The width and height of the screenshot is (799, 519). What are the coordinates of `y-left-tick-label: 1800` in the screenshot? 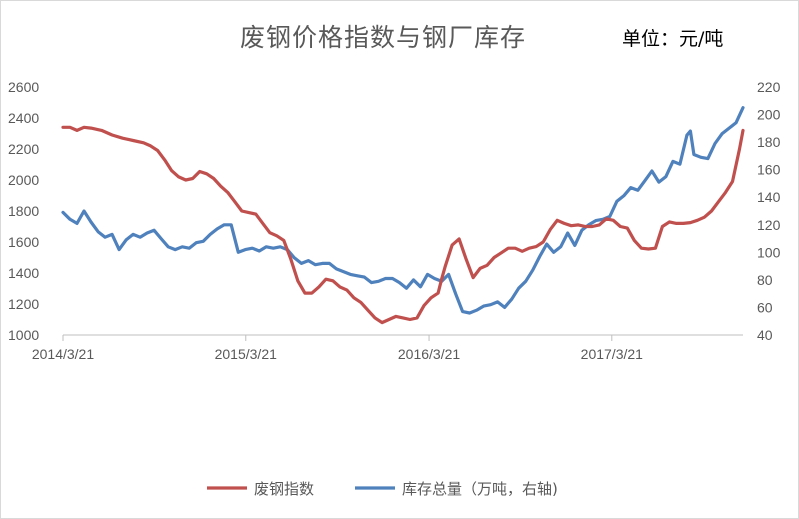 It's located at (23, 211).